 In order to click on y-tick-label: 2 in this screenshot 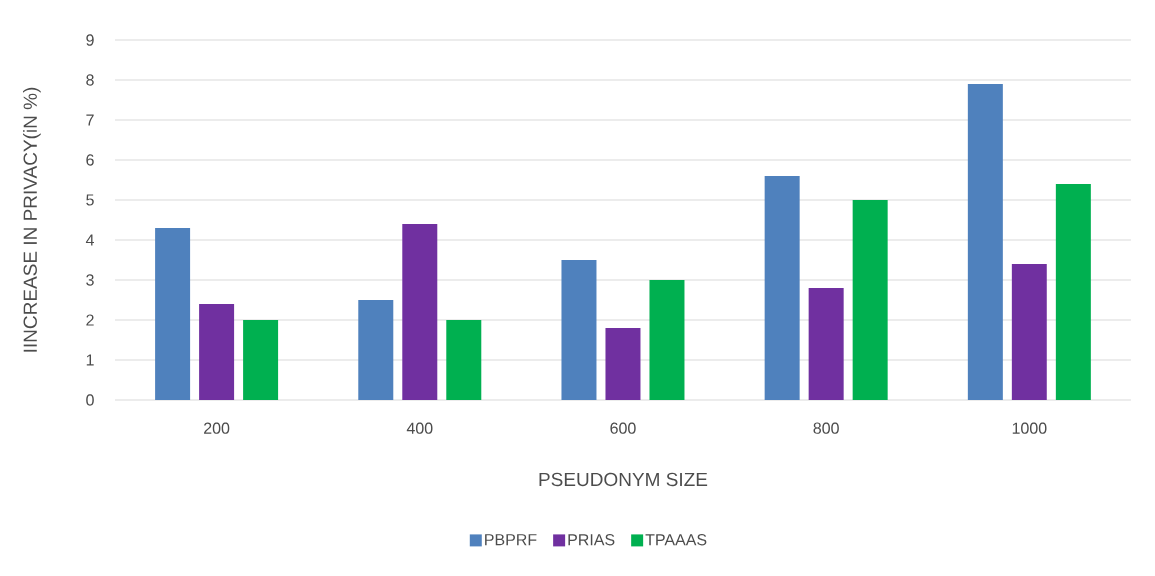, I will do `click(90, 320)`.